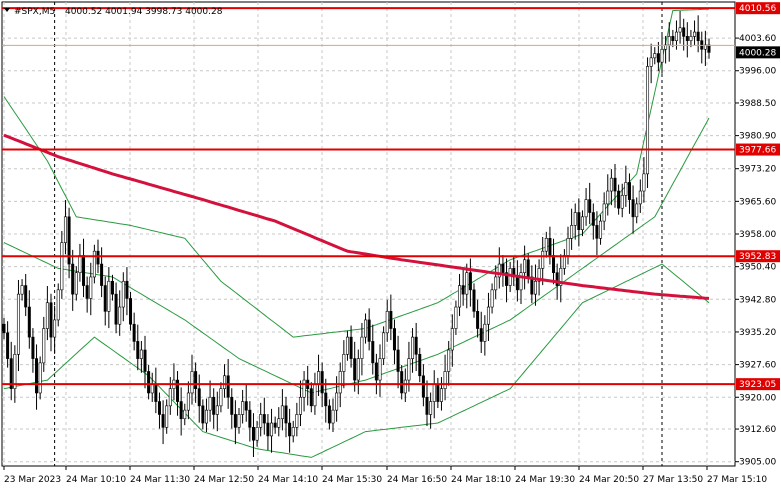 The width and height of the screenshot is (781, 489). I want to click on x-tick-label: 24 Mar 18:10, so click(481, 480).